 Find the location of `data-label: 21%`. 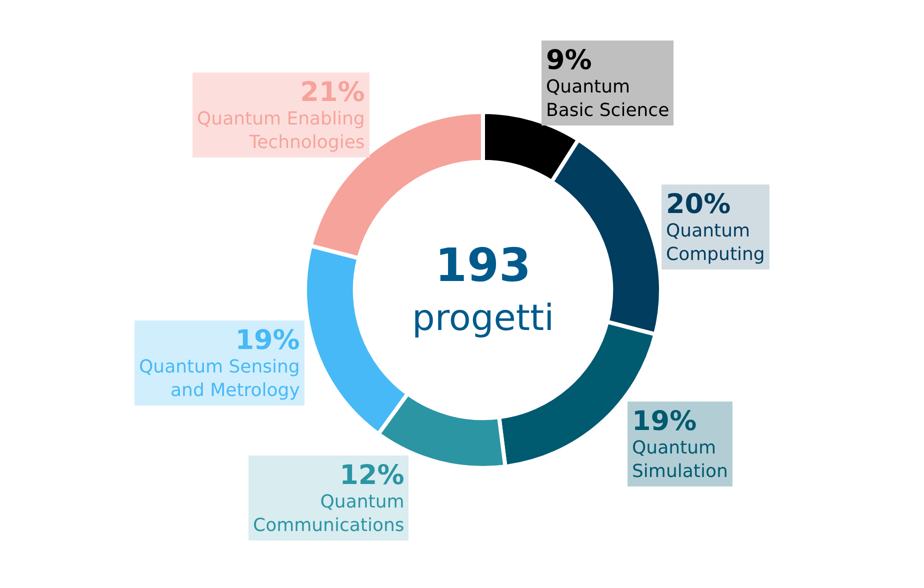

data-label: 21% is located at coordinates (332, 92).